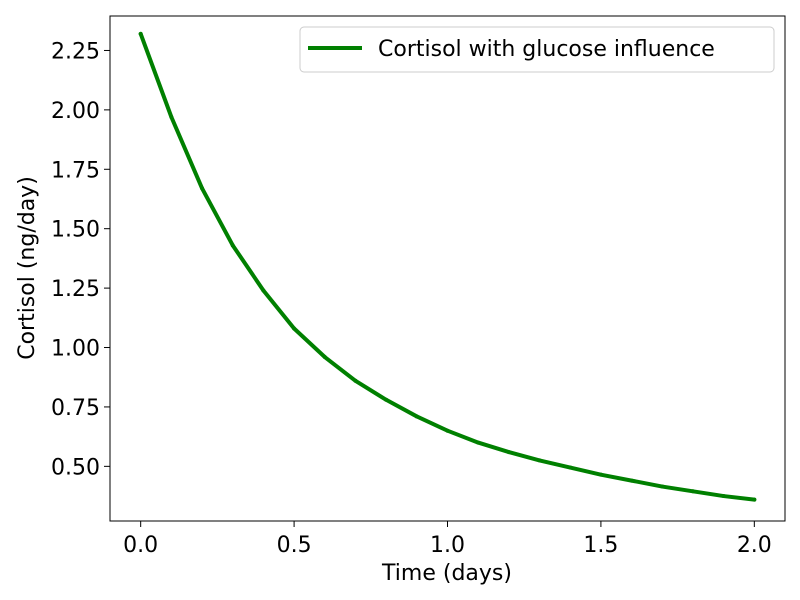  I want to click on legend: Cortisol with glucose influence, so click(537, 49).